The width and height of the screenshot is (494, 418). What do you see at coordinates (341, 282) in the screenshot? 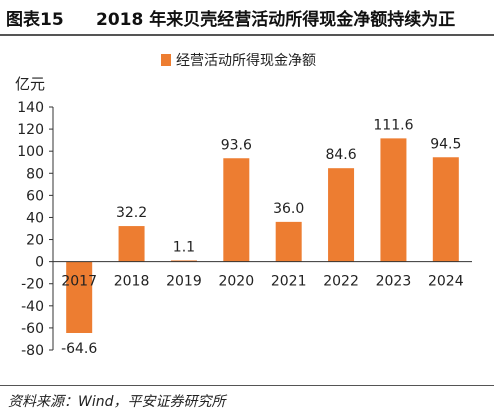
I see `x-tick-label: 2022` at bounding box center [341, 282].